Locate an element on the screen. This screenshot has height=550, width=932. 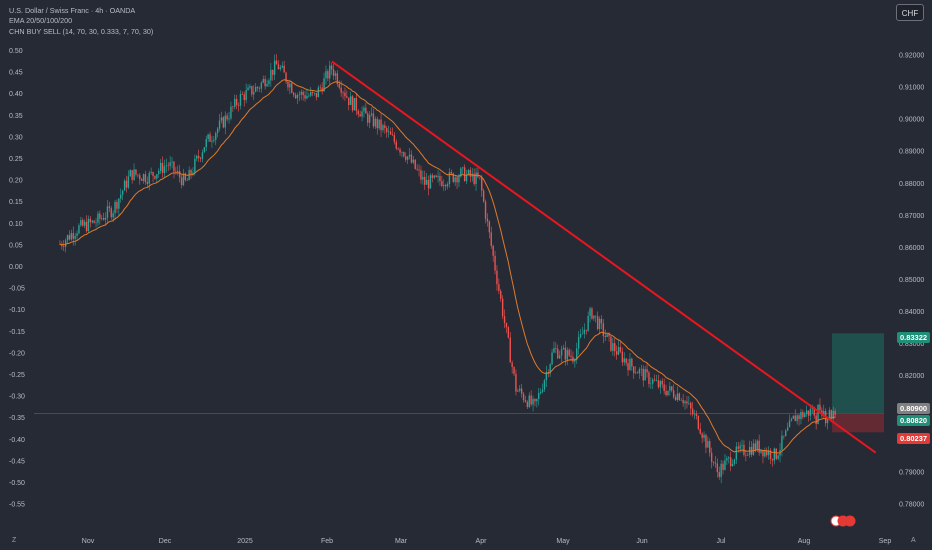
right-axis-tick: 0.89000 is located at coordinates (911, 152).